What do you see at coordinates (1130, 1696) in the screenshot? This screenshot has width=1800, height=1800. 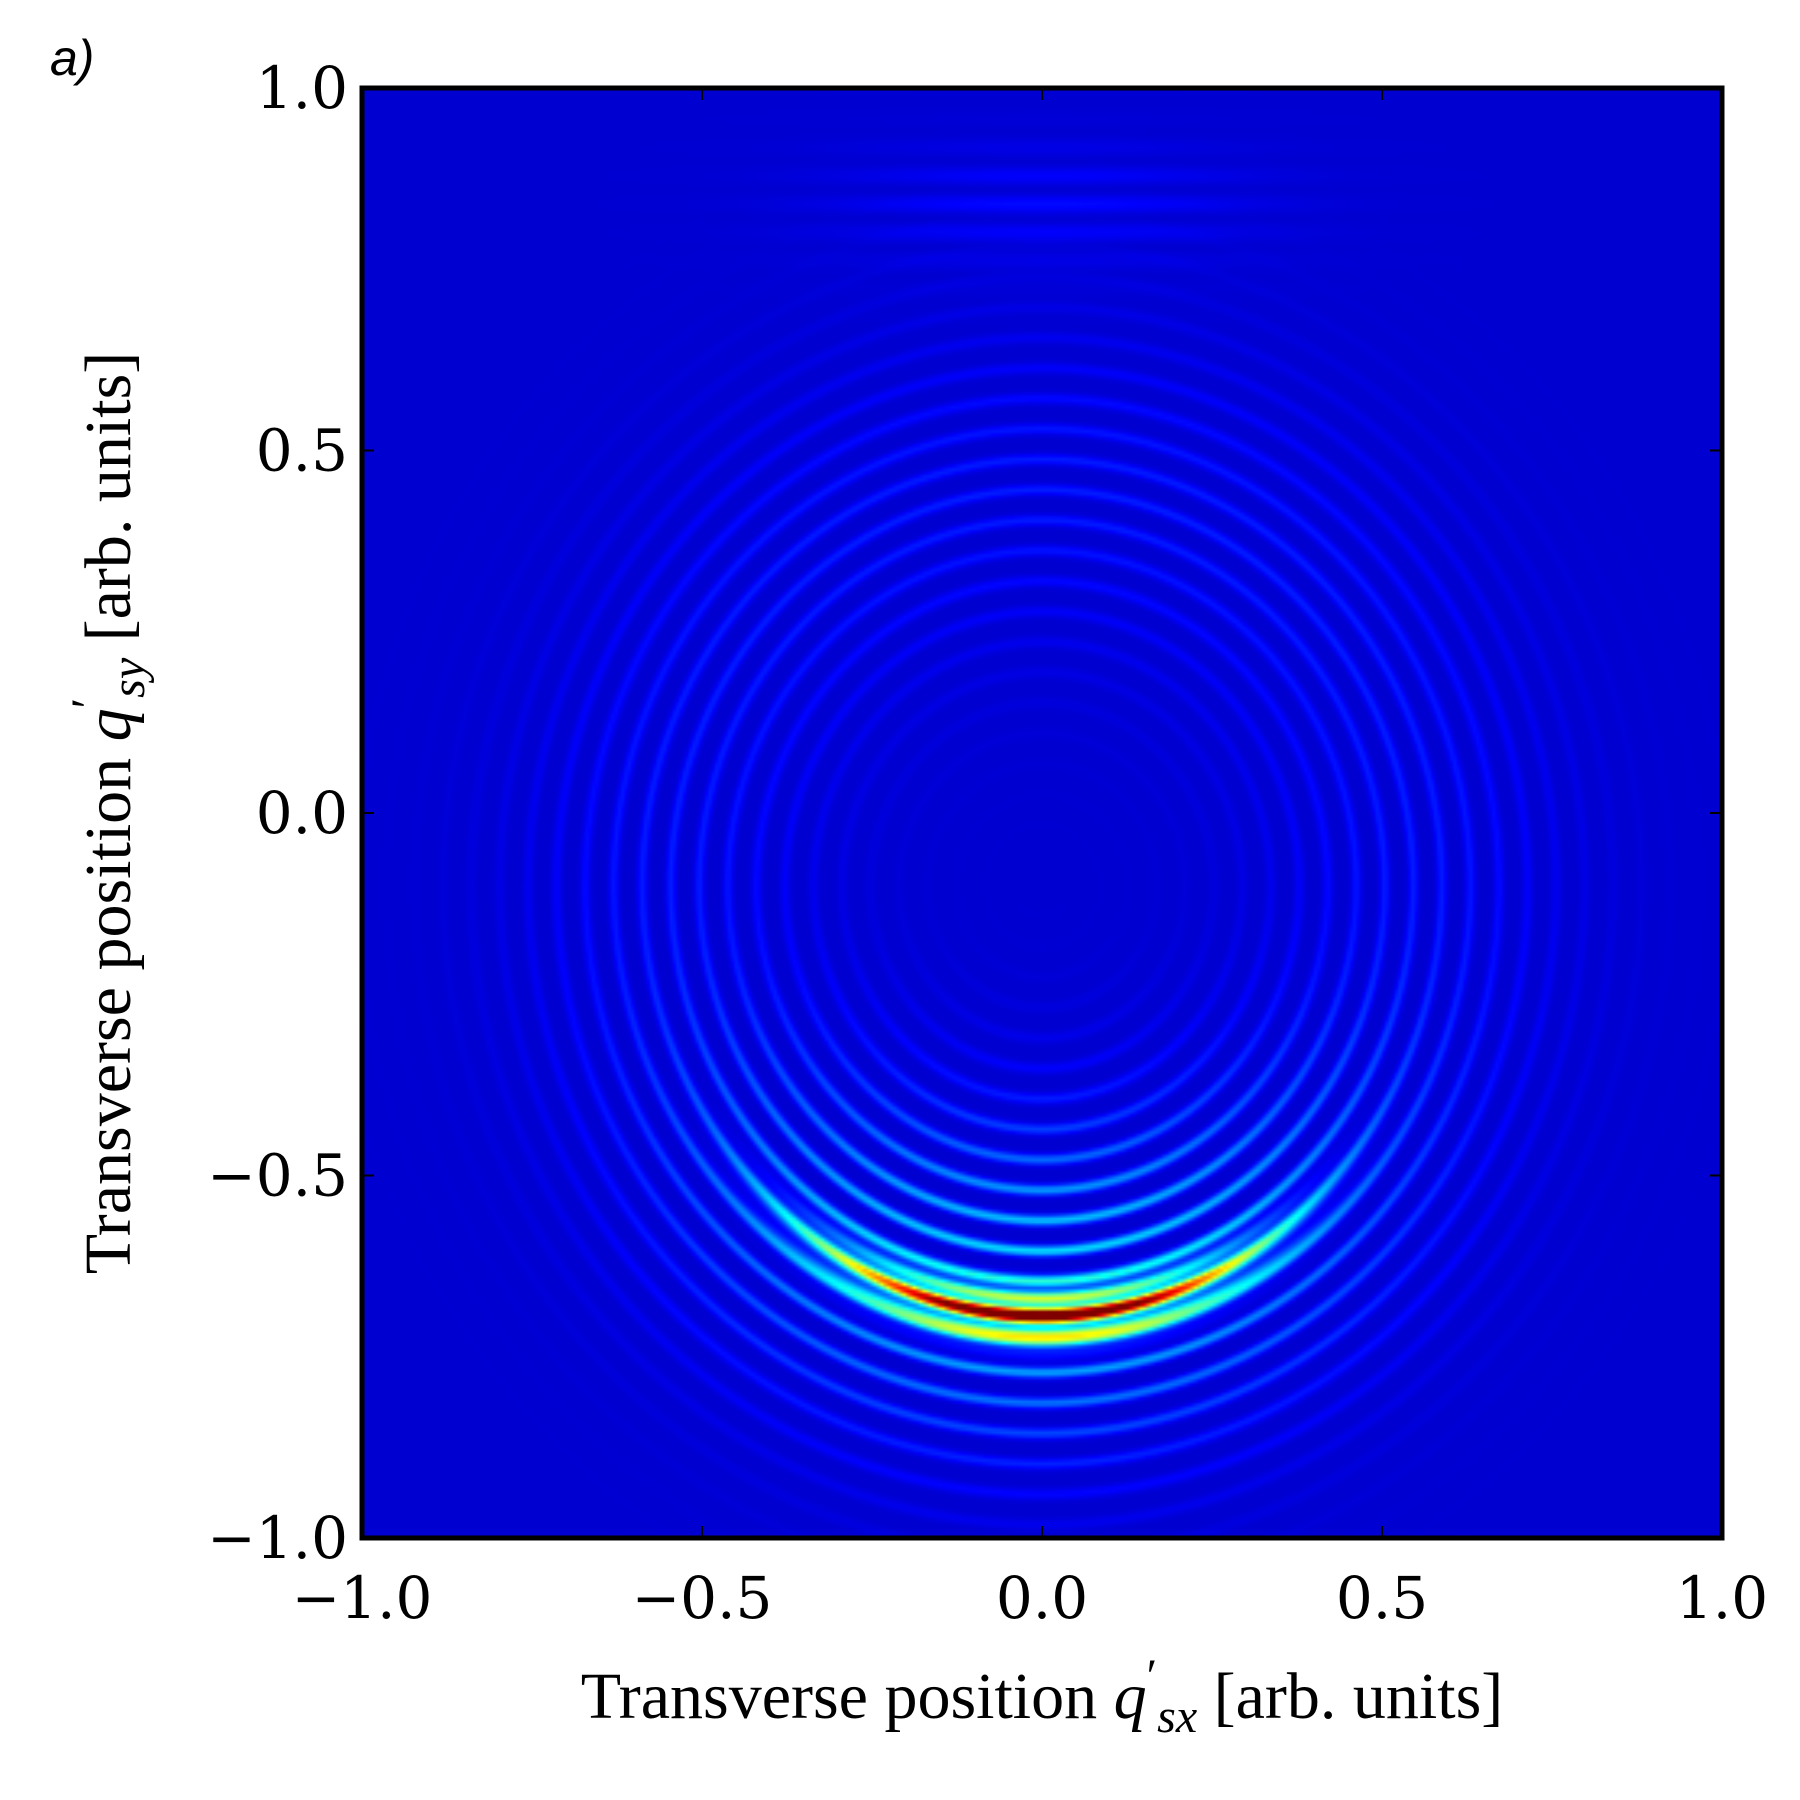 I see `x-axis-label-symbol: q` at bounding box center [1130, 1696].